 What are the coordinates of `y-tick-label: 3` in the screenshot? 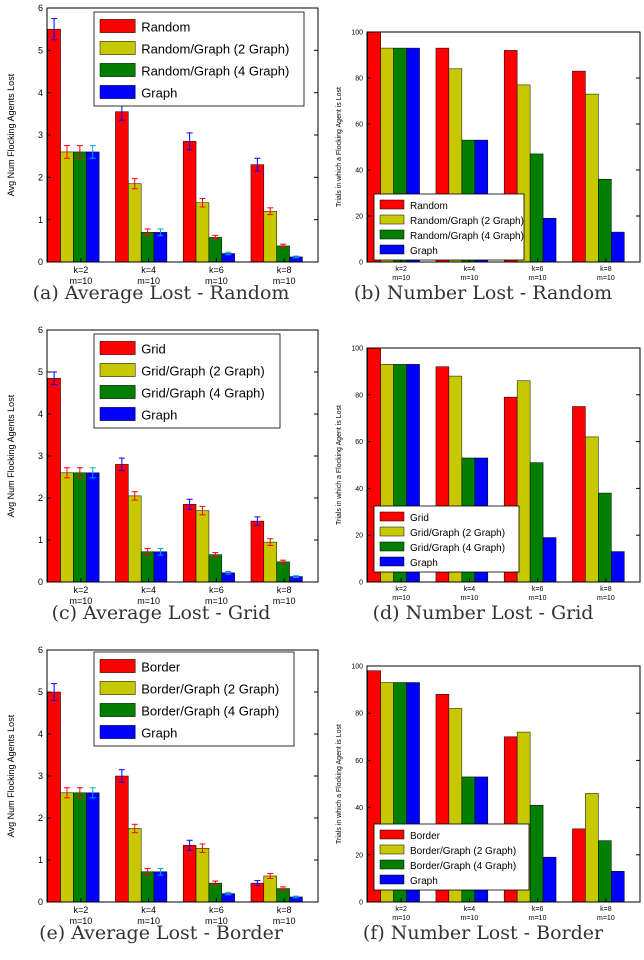 It's located at (40, 776).